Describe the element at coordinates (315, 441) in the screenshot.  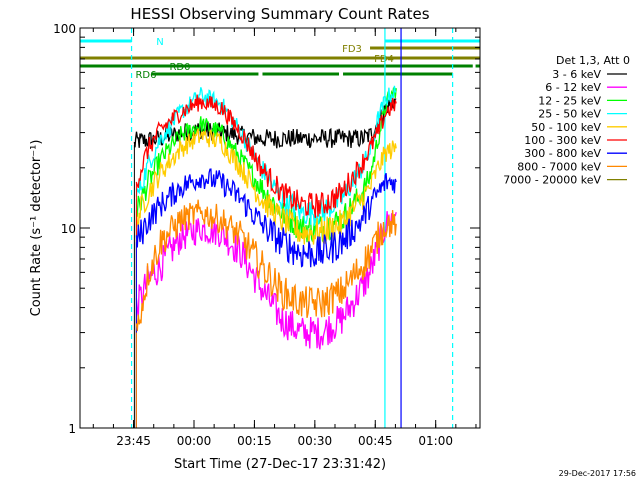
I see `x-tick-label: 00:30` at that location.